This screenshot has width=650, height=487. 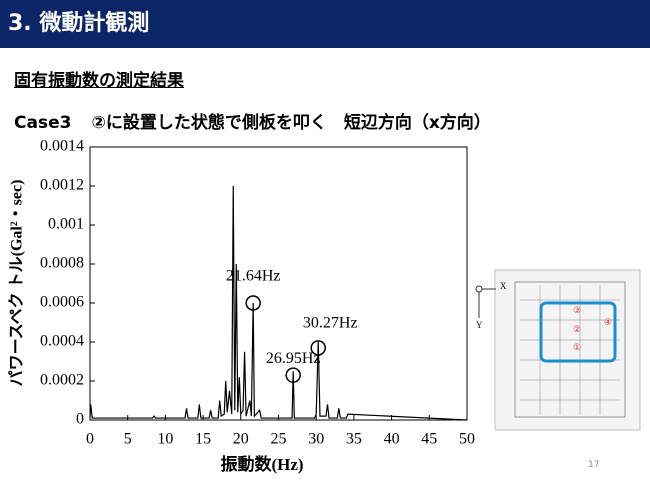 I want to click on diagram-x: X, so click(x=503, y=286).